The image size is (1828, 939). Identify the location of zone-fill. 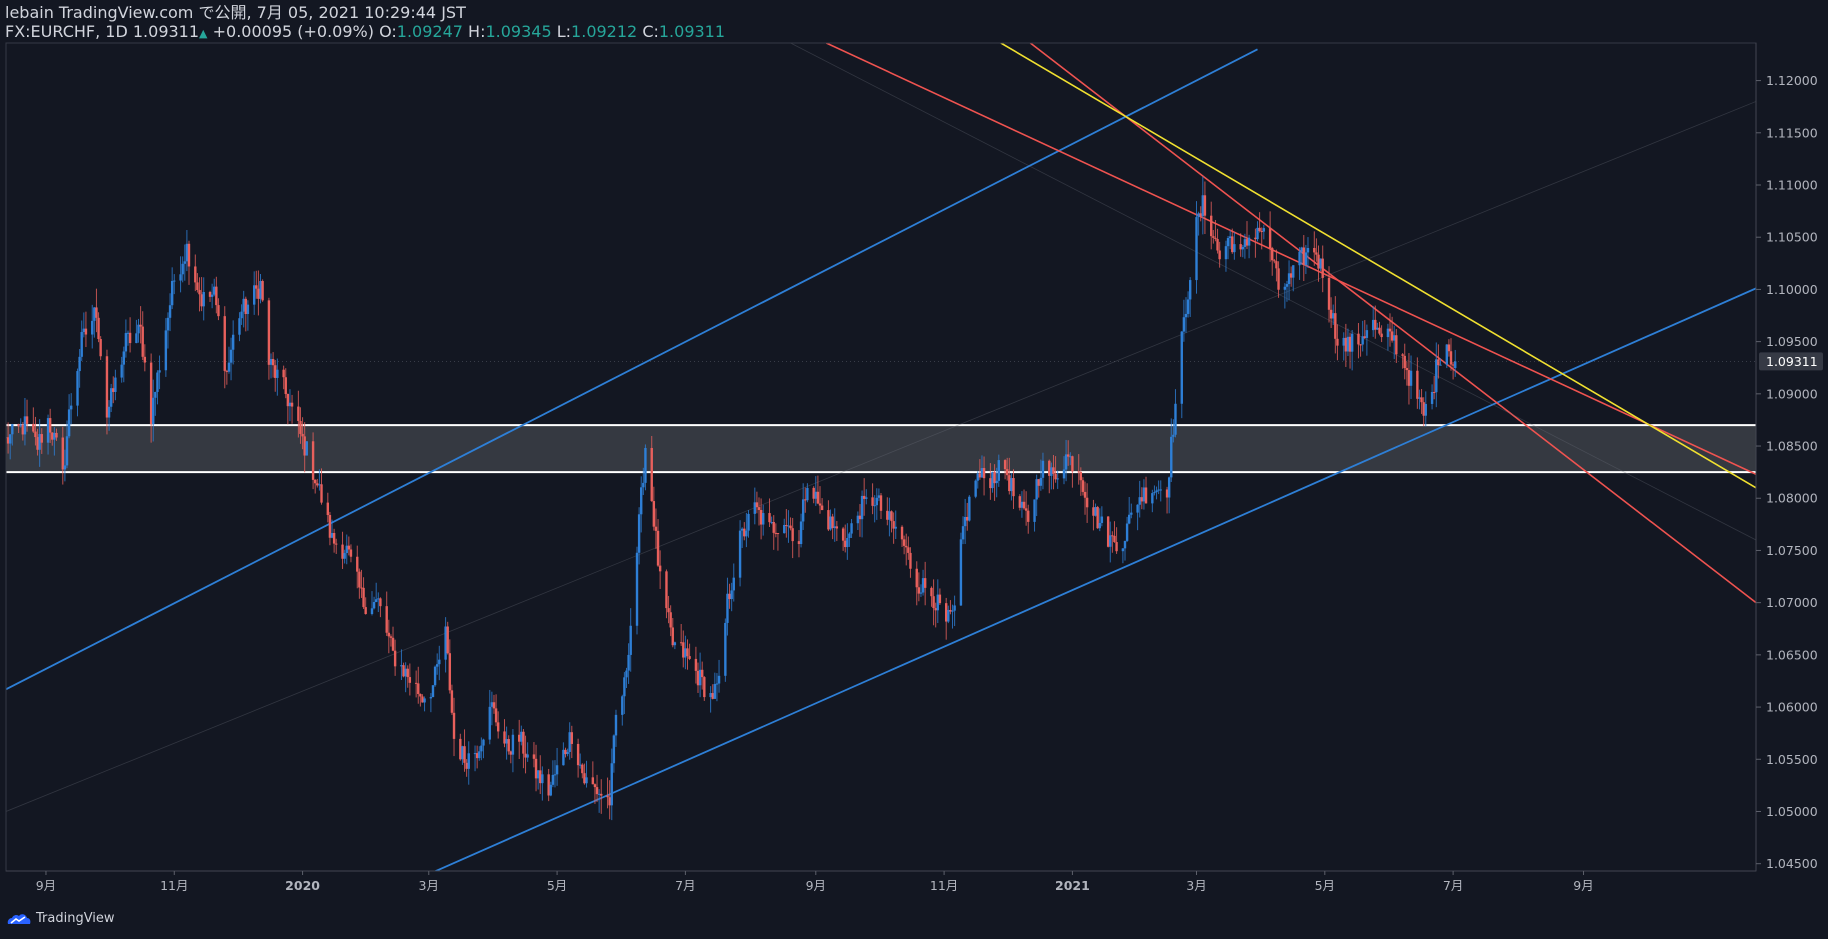
(881, 449).